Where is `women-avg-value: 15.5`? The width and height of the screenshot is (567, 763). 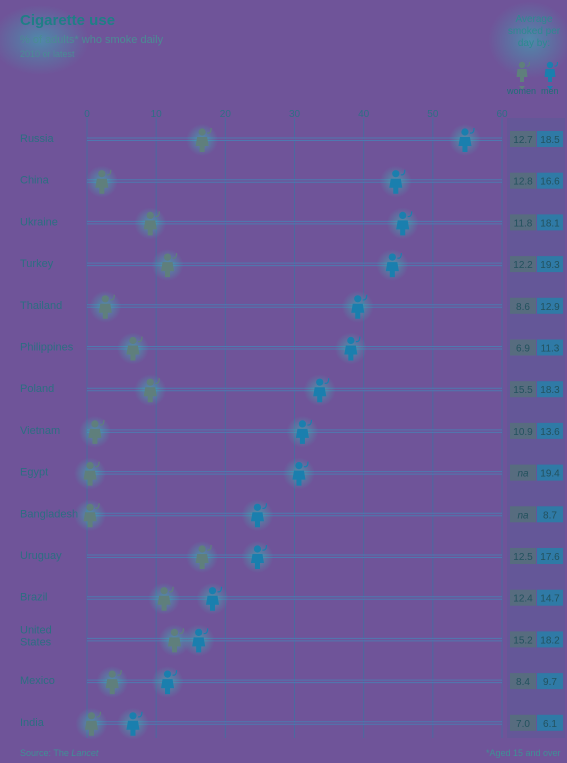 women-avg-value: 15.5 is located at coordinates (523, 390).